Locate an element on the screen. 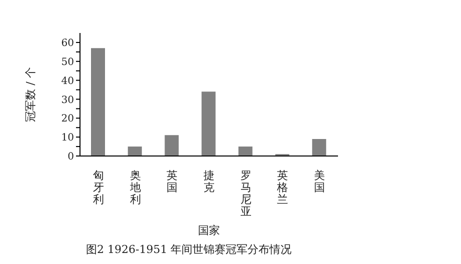 This screenshot has width=461, height=264. y-tick-label: 50 is located at coordinates (67, 62).